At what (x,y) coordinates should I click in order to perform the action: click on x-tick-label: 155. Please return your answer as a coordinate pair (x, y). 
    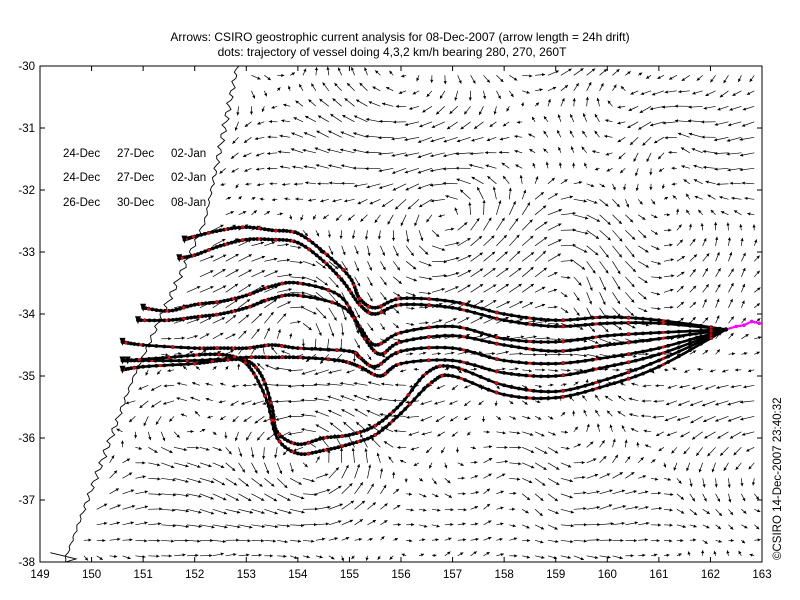
    Looking at the image, I should click on (349, 575).